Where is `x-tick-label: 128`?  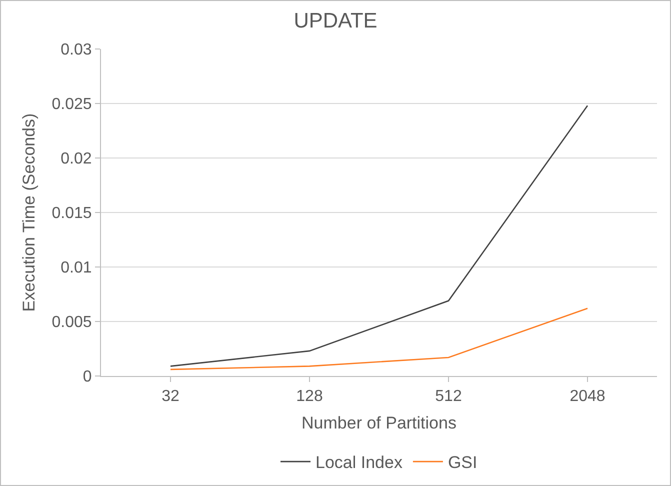 x-tick-label: 128 is located at coordinates (309, 397).